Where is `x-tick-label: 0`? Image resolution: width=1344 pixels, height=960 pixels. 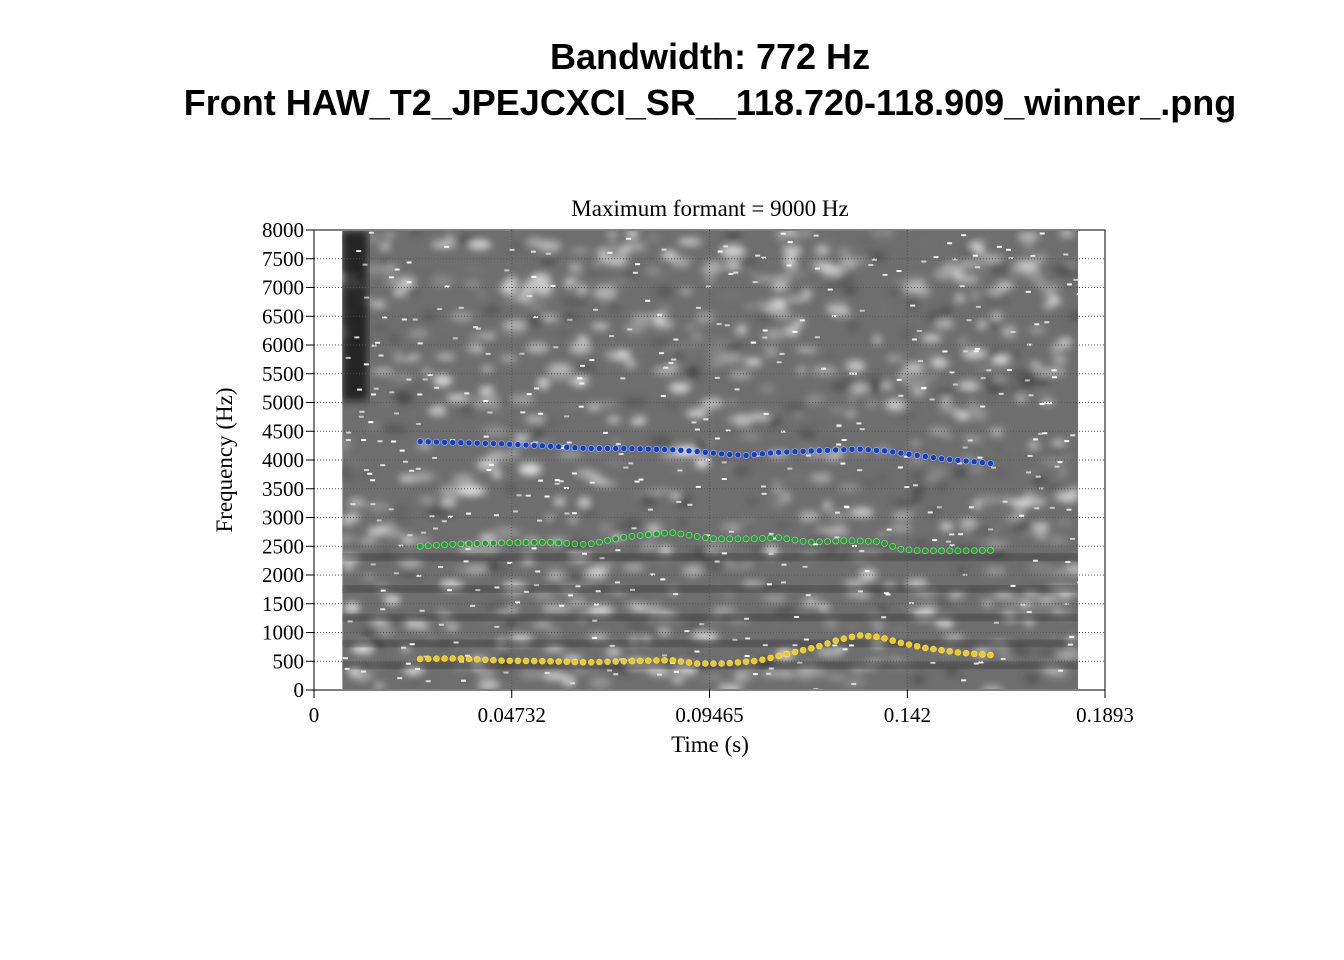 x-tick-label: 0 is located at coordinates (314, 715).